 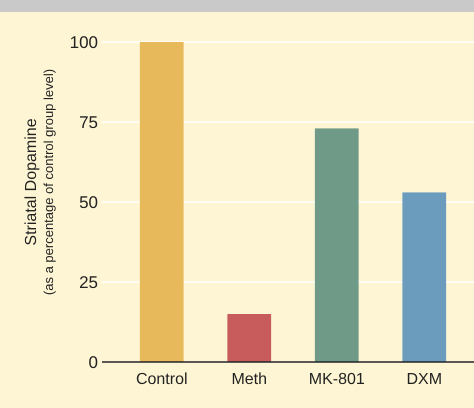 I want to click on y-tick-label: 25, so click(x=88, y=282).